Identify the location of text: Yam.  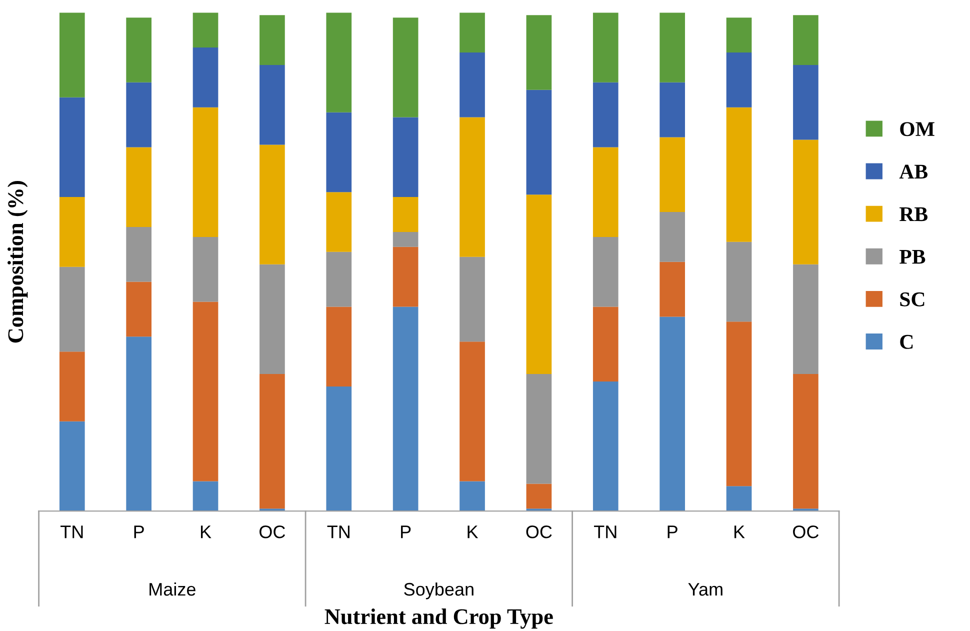
(705, 589).